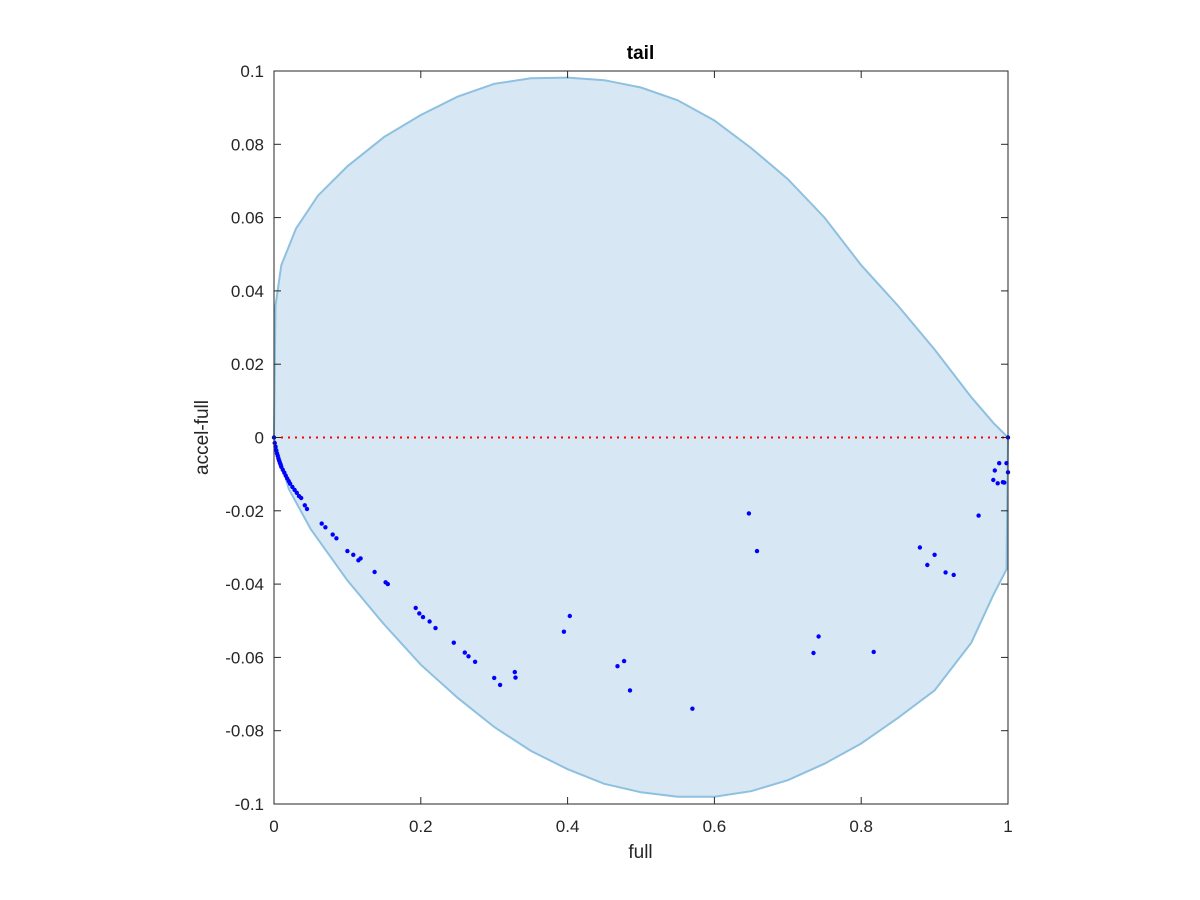 The image size is (1200, 900). What do you see at coordinates (244, 731) in the screenshot?
I see `y-tick-label: -0.08` at bounding box center [244, 731].